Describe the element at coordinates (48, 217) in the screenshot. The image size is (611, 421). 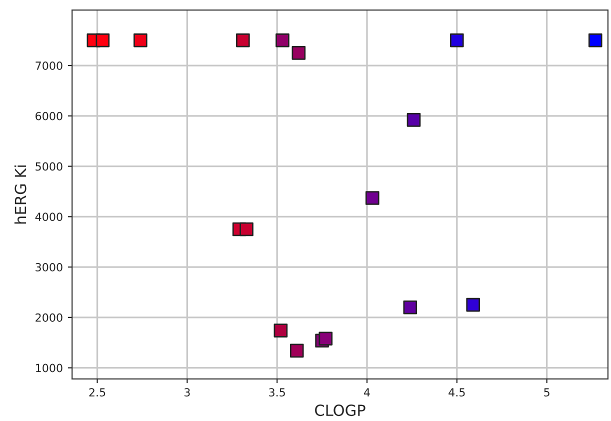
I see `y-tick-label: 4000` at that location.